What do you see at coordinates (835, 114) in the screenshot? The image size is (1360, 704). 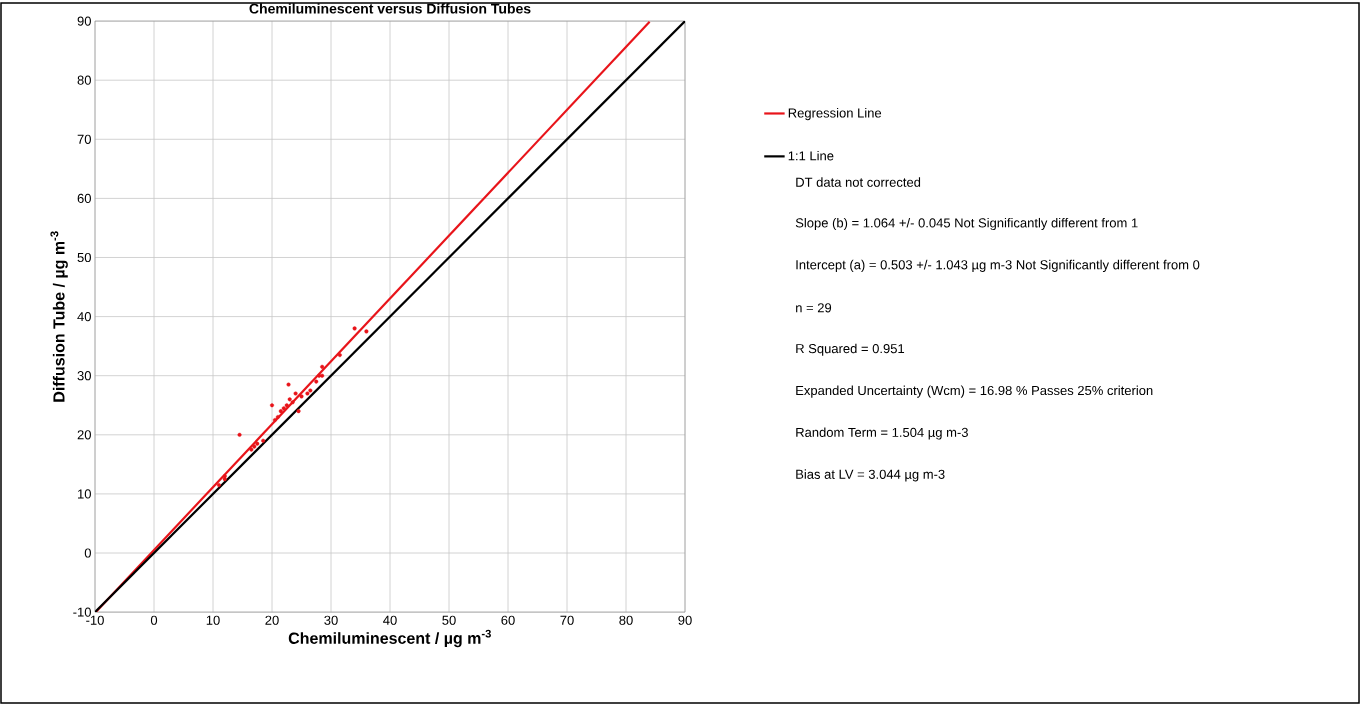 I see `legend-label: Regression Line` at bounding box center [835, 114].